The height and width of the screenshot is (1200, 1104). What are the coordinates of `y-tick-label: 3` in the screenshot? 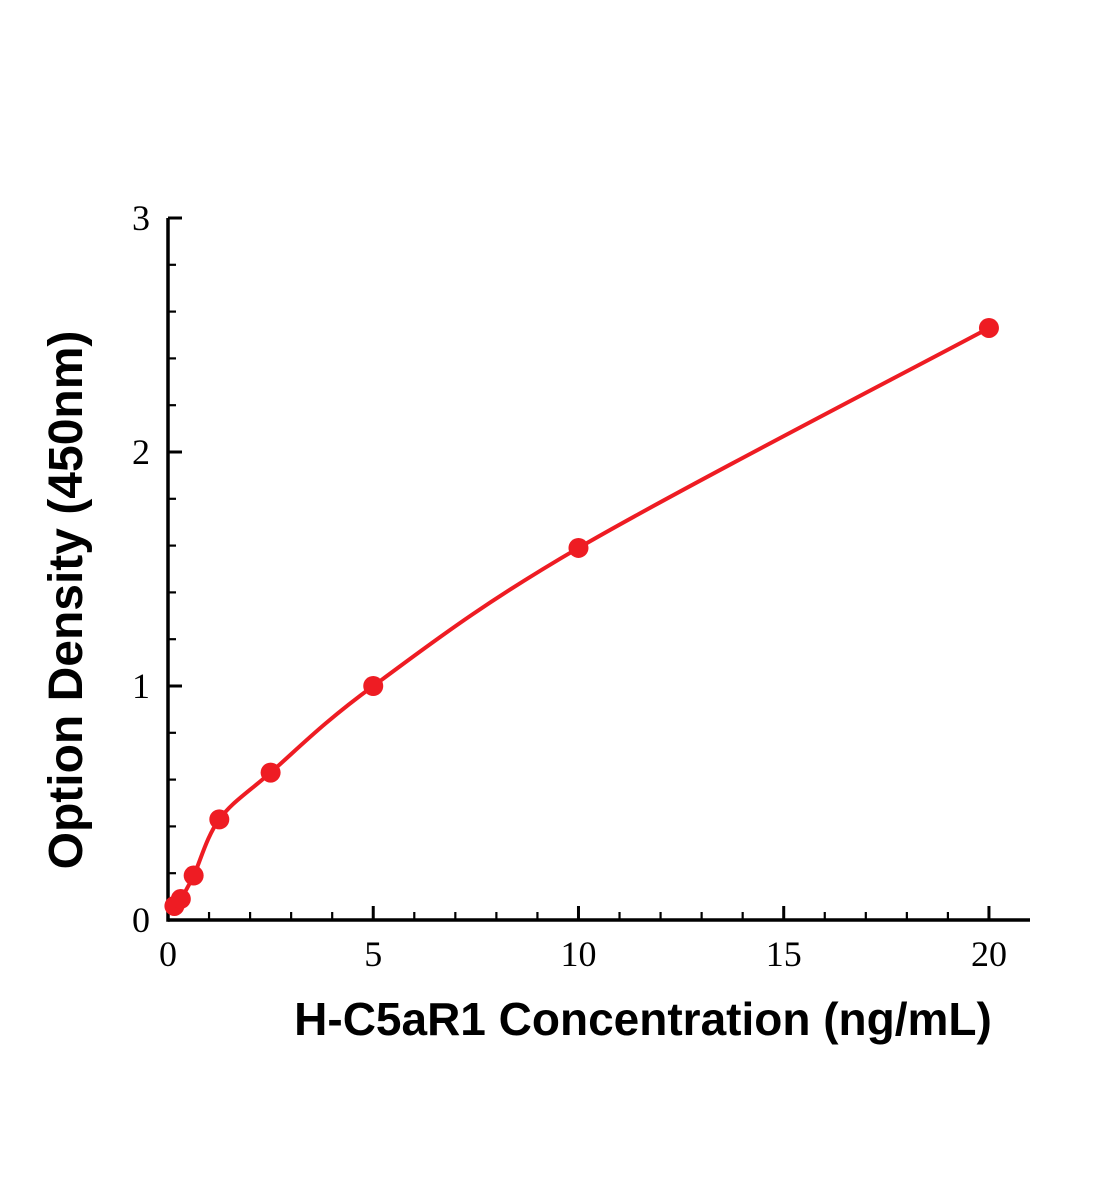 It's located at (141, 218).